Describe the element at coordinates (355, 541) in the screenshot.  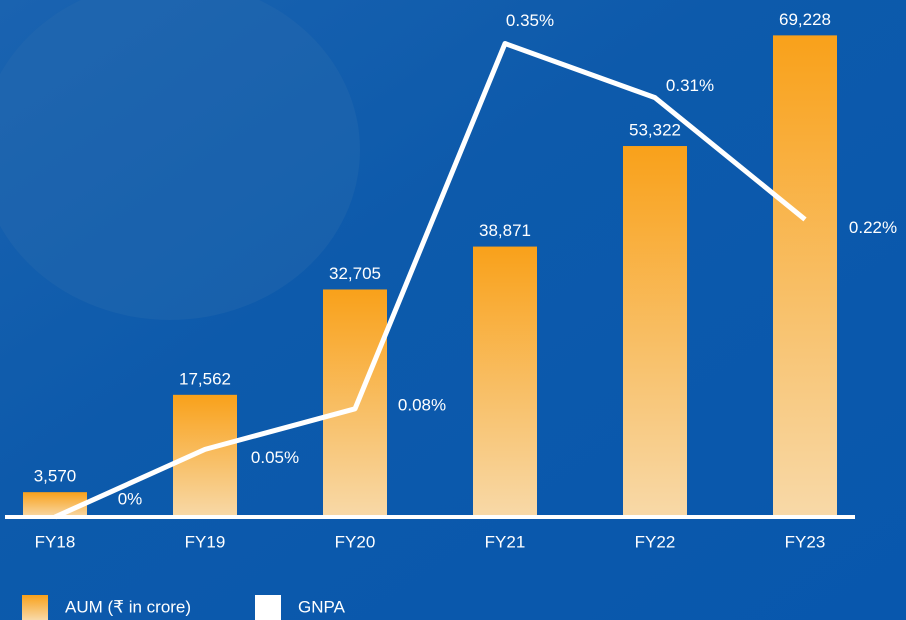
I see `x-tick-label: FY20` at that location.